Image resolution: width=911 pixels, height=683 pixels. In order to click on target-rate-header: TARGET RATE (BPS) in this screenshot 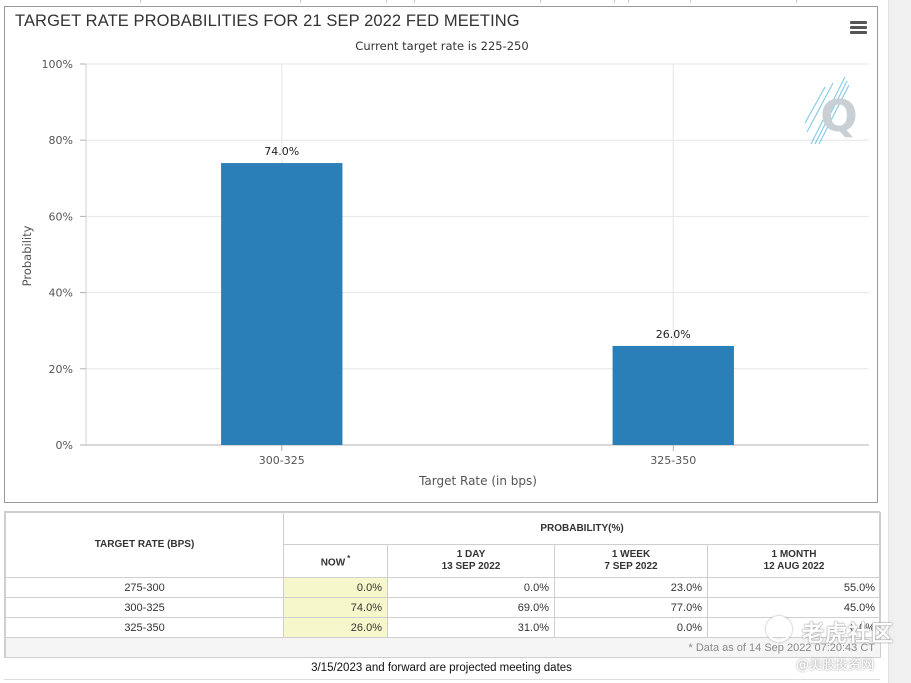, I will do `click(144, 545)`.